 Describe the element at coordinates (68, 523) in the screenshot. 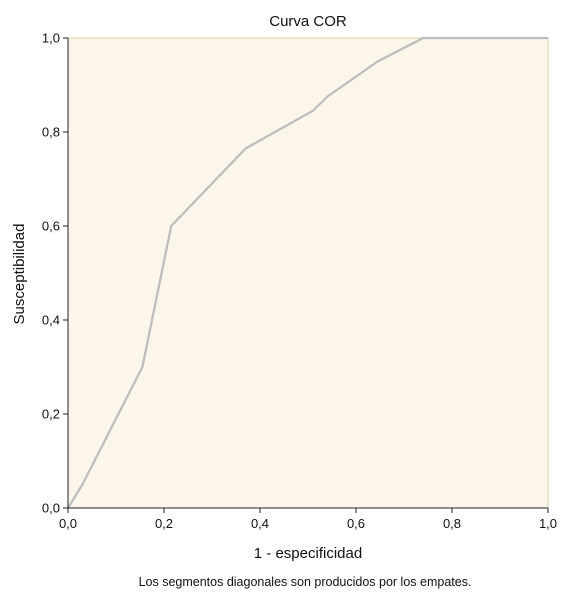

I see `x-tick-label: 0,0` at that location.